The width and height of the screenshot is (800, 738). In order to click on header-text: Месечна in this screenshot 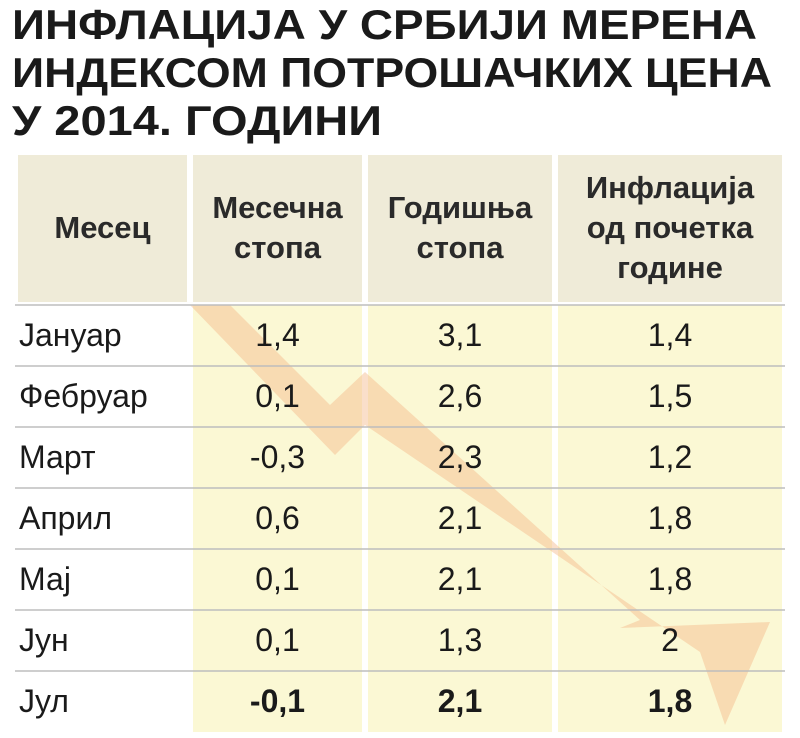, I will do `click(277, 207)`.